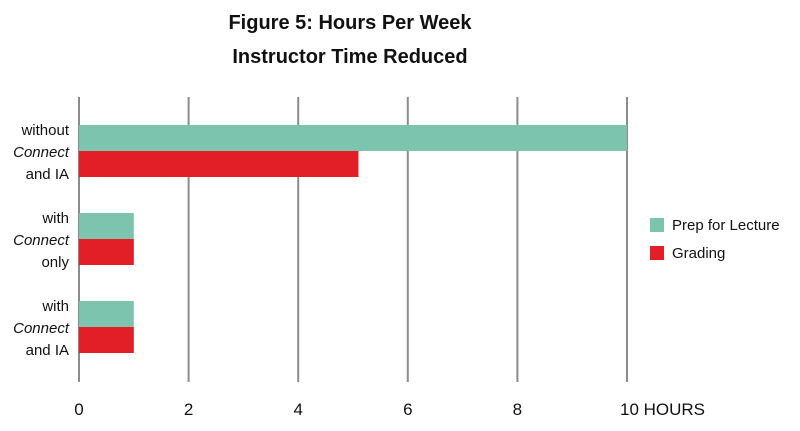 This screenshot has width=800, height=431. I want to click on x-tick-label: 10 HOURS, so click(662, 409).